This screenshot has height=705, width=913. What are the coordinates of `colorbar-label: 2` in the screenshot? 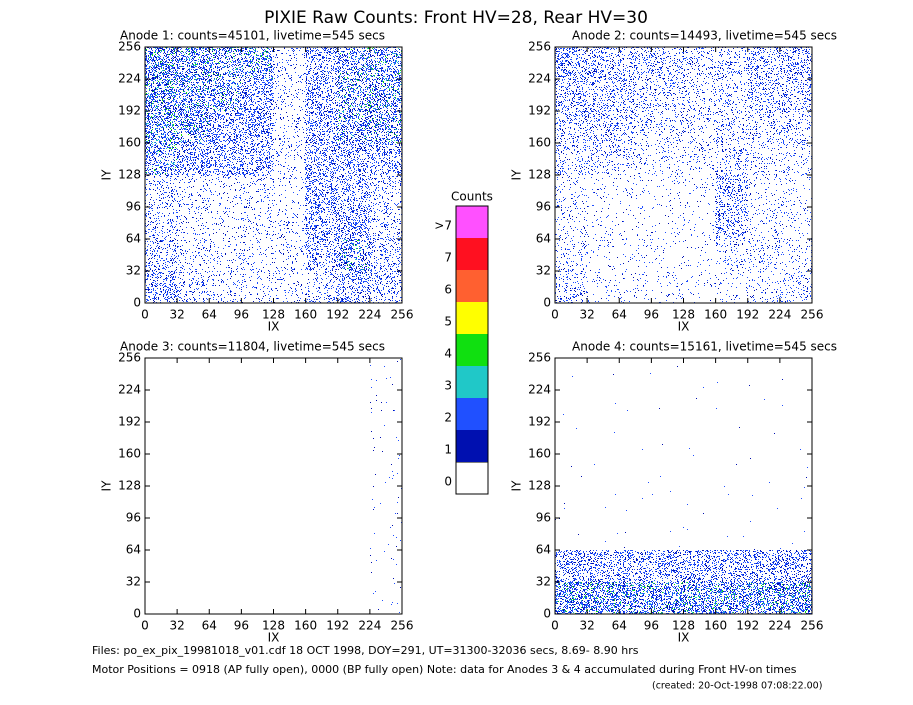 It's located at (448, 418).